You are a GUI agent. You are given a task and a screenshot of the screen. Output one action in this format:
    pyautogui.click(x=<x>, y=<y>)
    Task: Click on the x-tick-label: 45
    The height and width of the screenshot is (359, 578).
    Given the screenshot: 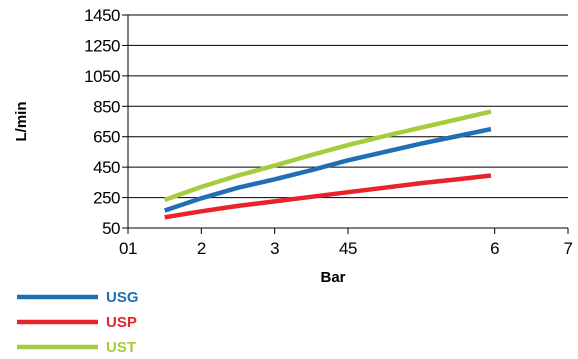 What is the action you would take?
    pyautogui.click(x=348, y=248)
    